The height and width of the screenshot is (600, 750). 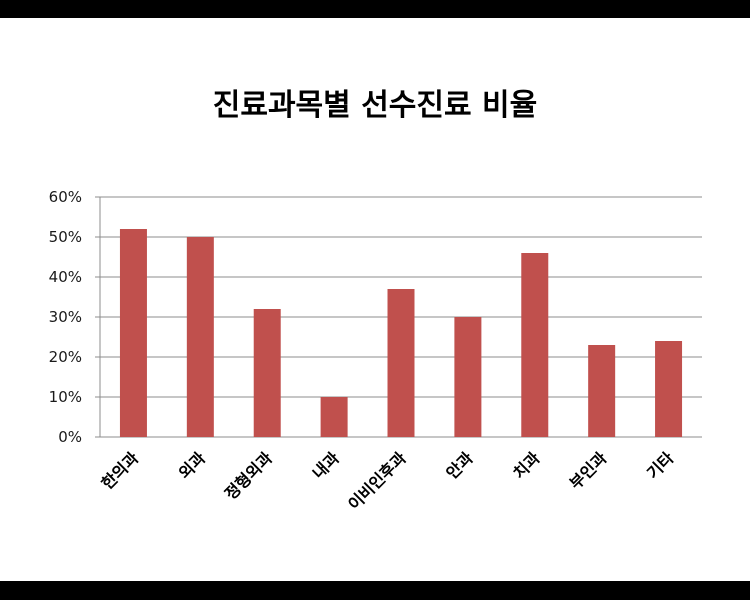 What do you see at coordinates (65, 237) in the screenshot?
I see `y-tick-label: 50%` at bounding box center [65, 237].